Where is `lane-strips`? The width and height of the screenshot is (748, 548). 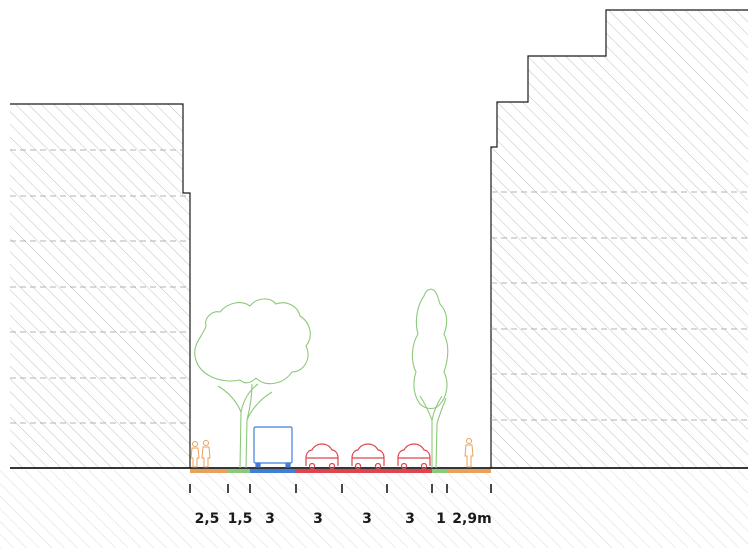 lane-strips is located at coordinates (340, 471).